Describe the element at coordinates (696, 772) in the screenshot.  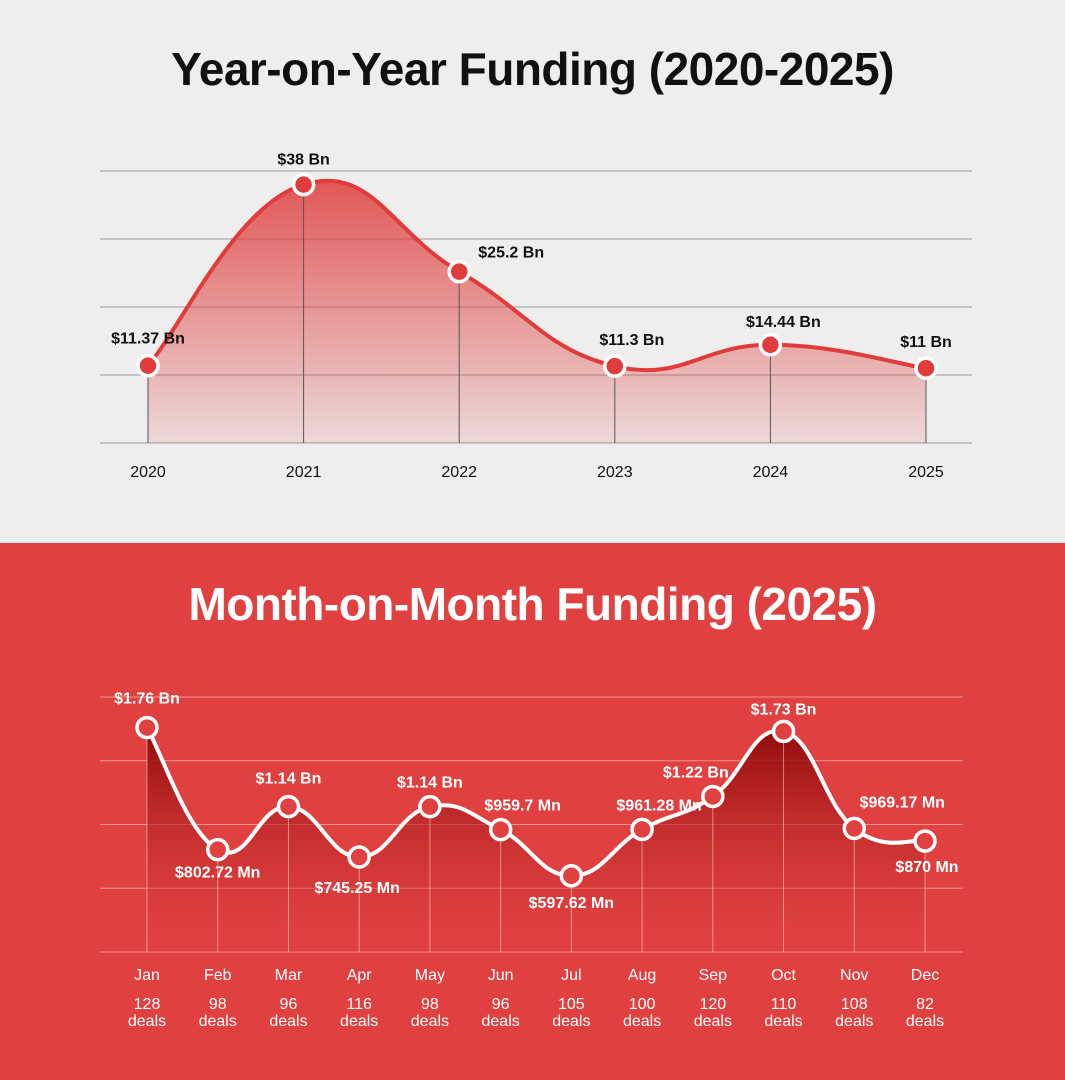
I see `data-label: $1.22 Bn` at that location.